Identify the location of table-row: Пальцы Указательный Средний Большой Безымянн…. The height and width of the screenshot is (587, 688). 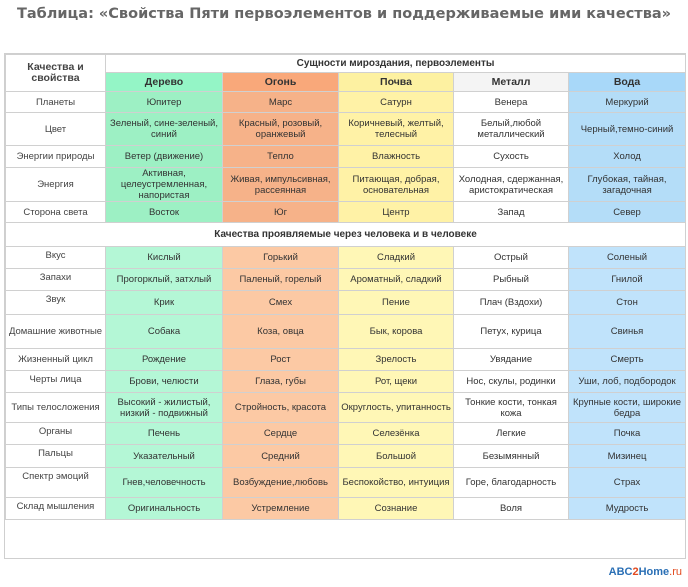
(346, 456).